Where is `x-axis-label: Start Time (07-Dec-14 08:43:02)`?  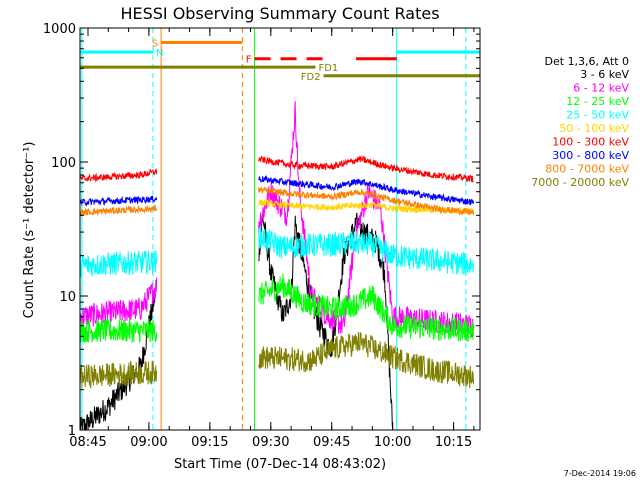
x-axis-label: Start Time (07-Dec-14 08:43:02) is located at coordinates (280, 464).